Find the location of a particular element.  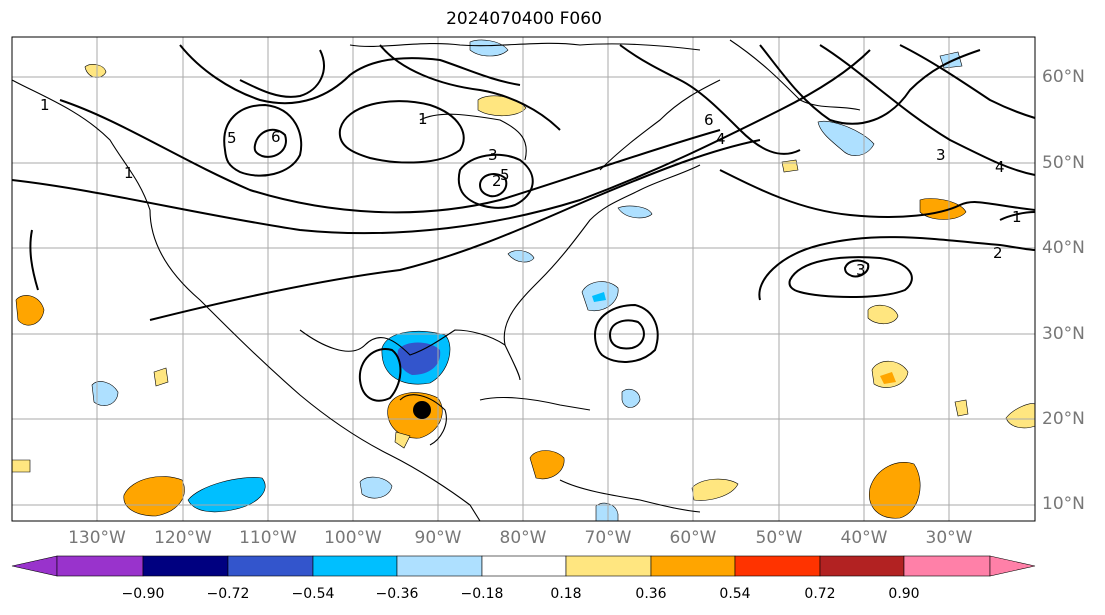

colorbar is located at coordinates (523, 566).